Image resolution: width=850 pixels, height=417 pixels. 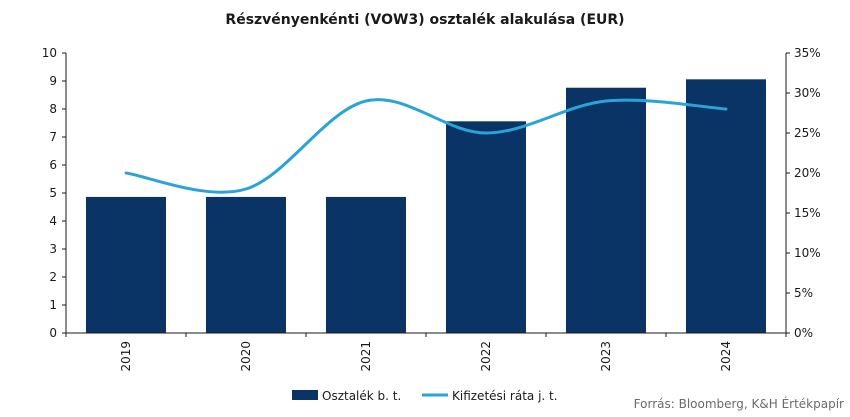 I want to click on left-tick-label: 1, so click(x=53, y=305).